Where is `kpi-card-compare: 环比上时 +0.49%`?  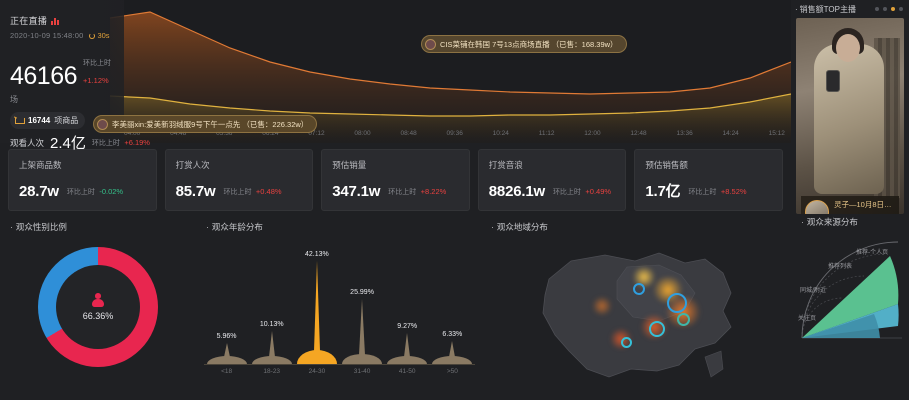 kpi-card-compare: 环比上时 +0.49% is located at coordinates (582, 190).